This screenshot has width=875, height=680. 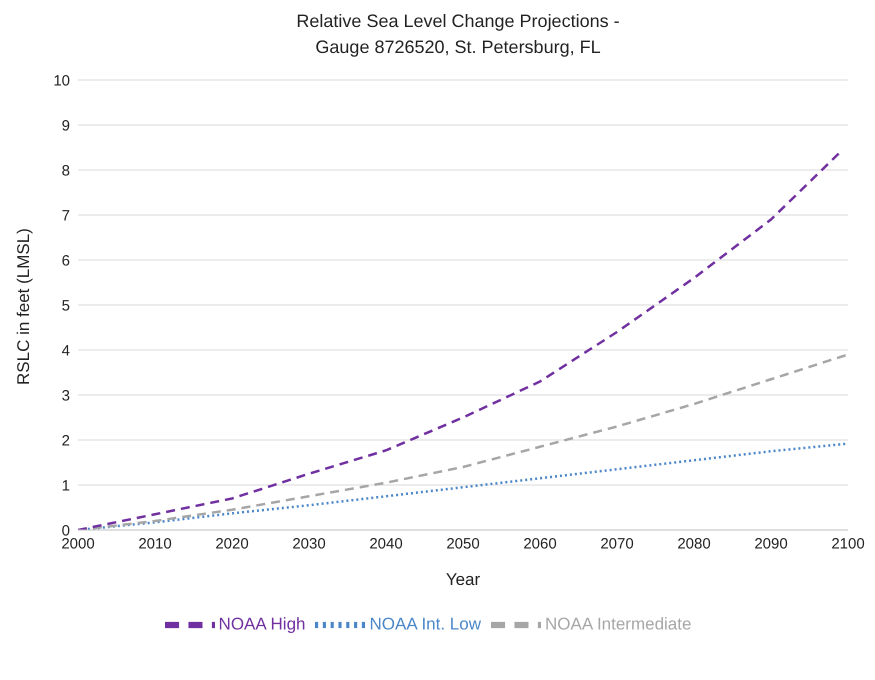 I want to click on y-tick-label: 4, so click(x=66, y=351).